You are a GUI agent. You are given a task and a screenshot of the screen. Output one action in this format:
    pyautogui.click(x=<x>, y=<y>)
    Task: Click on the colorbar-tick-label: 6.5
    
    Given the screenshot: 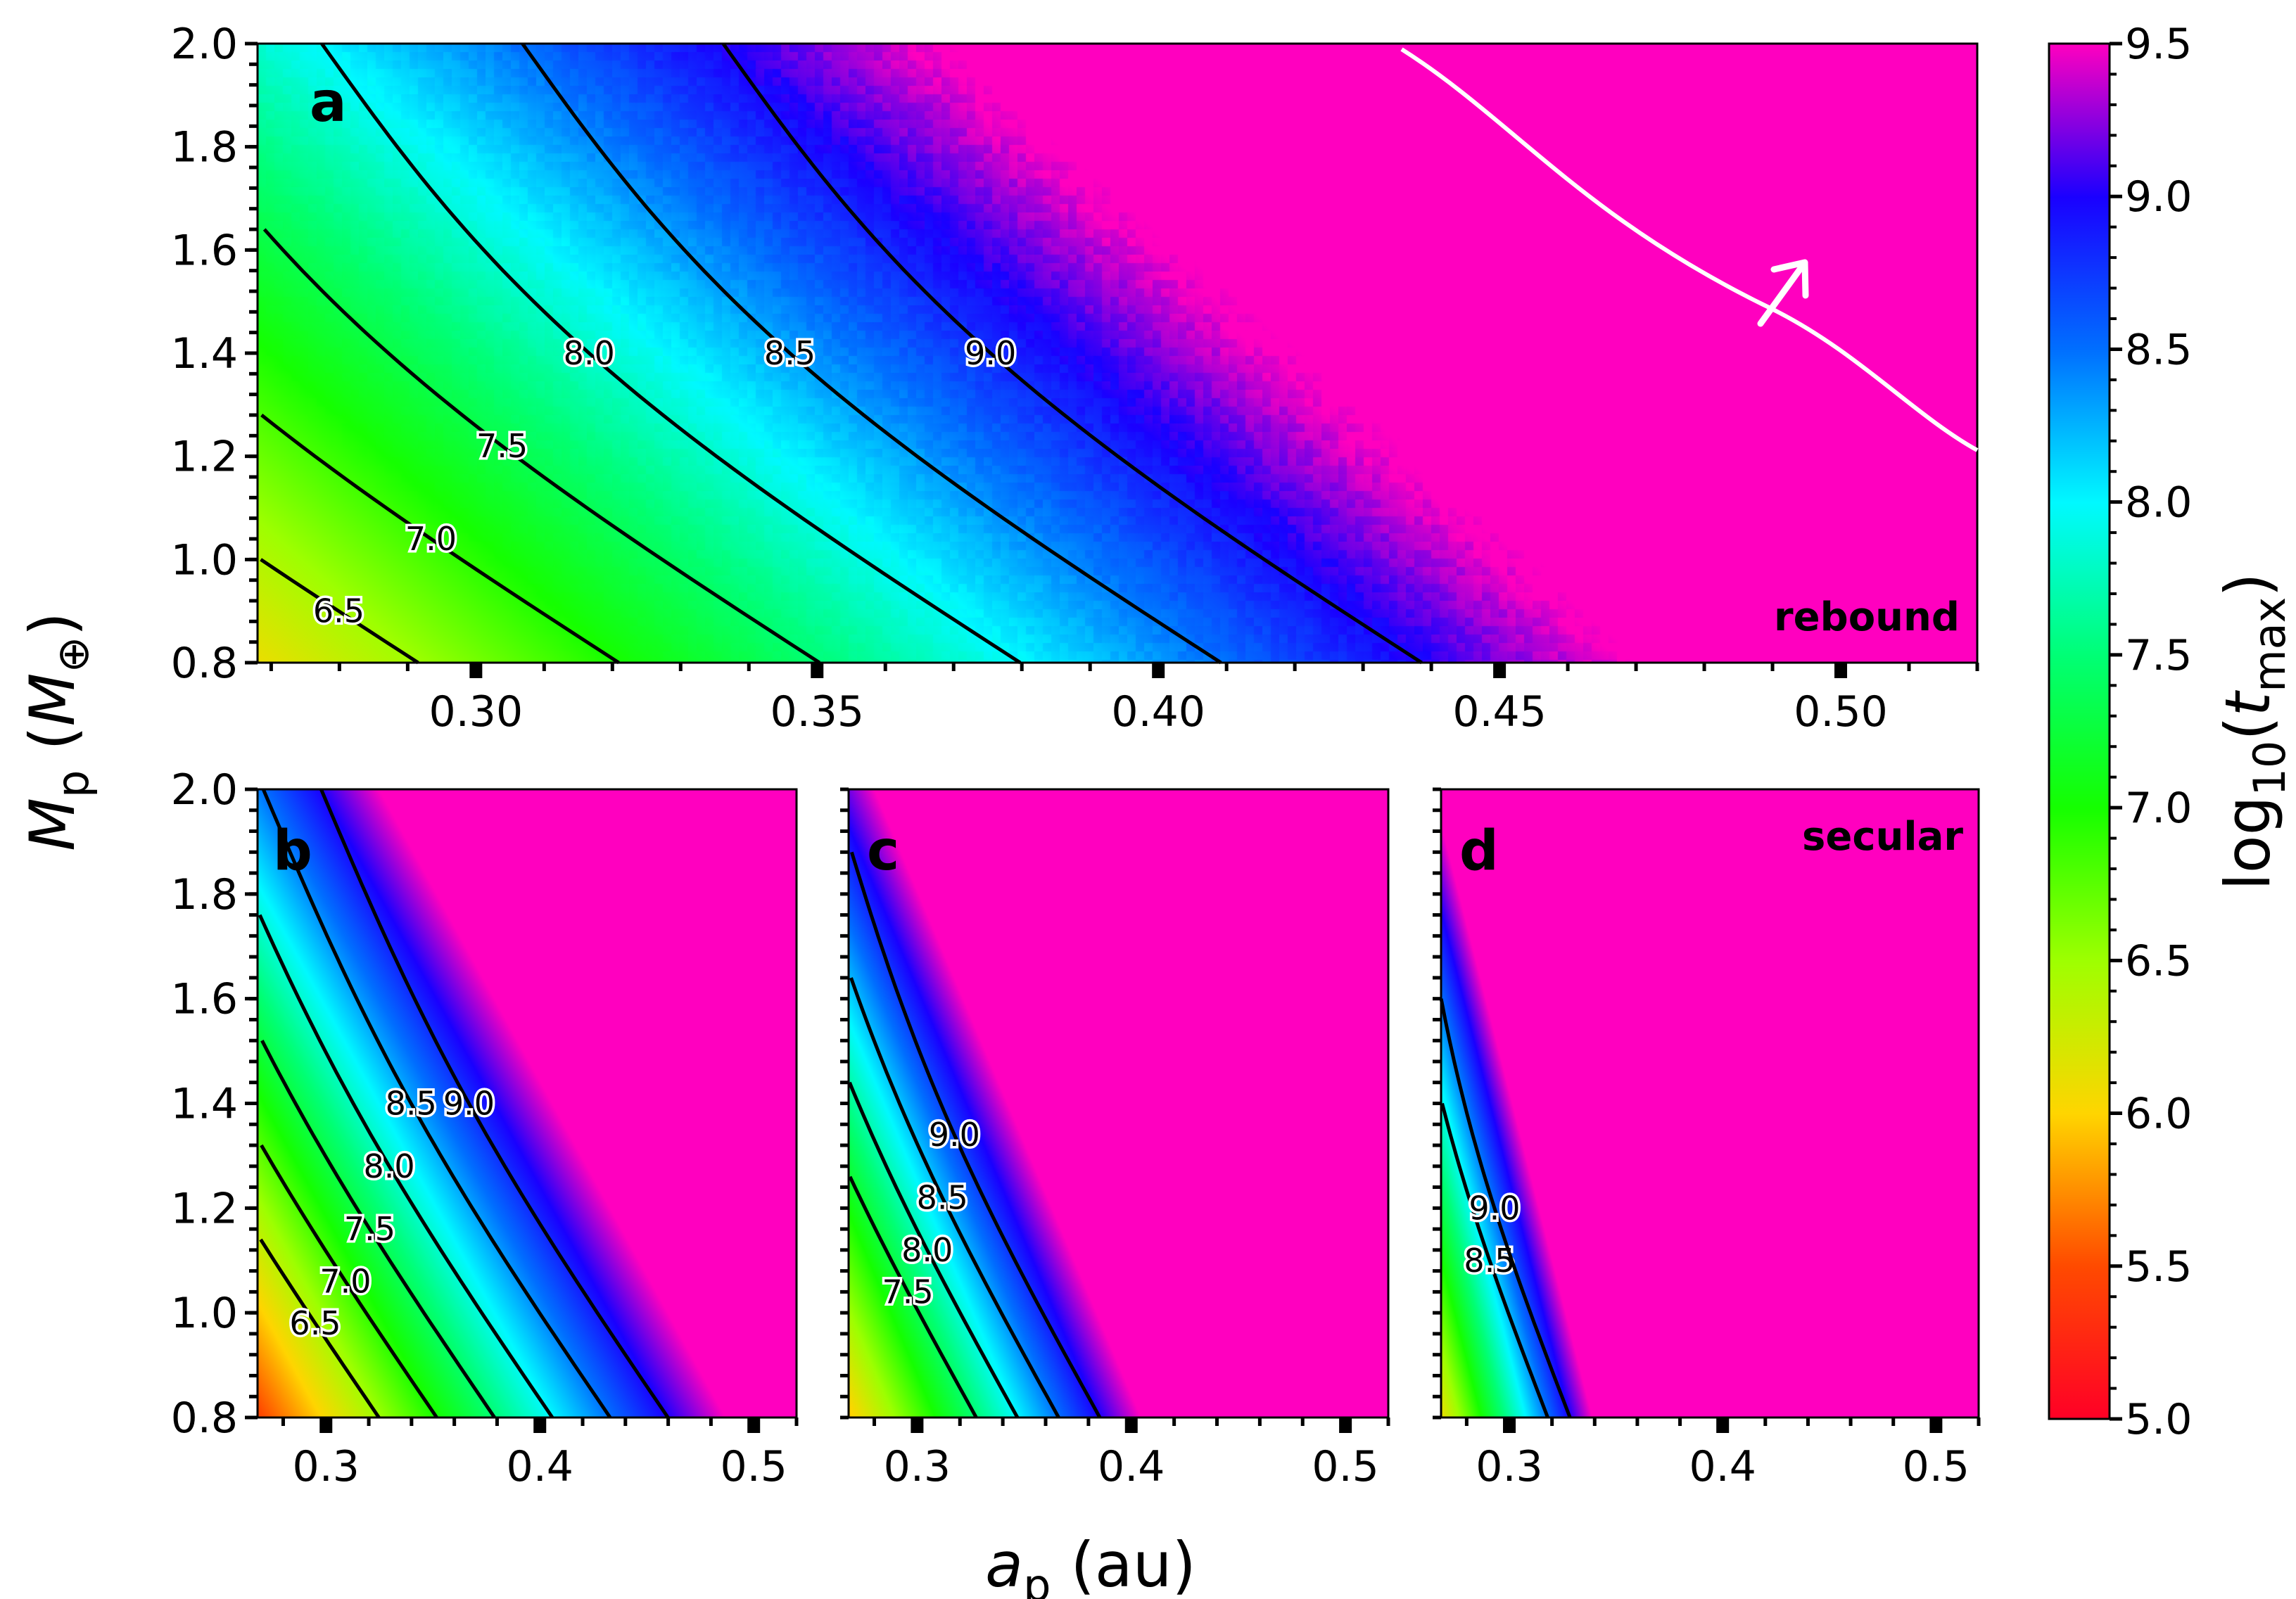 What is the action you would take?
    pyautogui.click(x=2158, y=961)
    